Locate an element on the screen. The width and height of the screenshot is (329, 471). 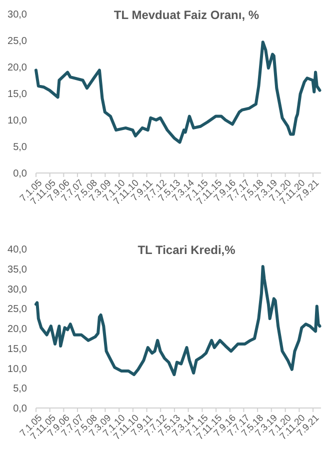
chart-title: TL Ticari Kredi,% is located at coordinates (187, 250).